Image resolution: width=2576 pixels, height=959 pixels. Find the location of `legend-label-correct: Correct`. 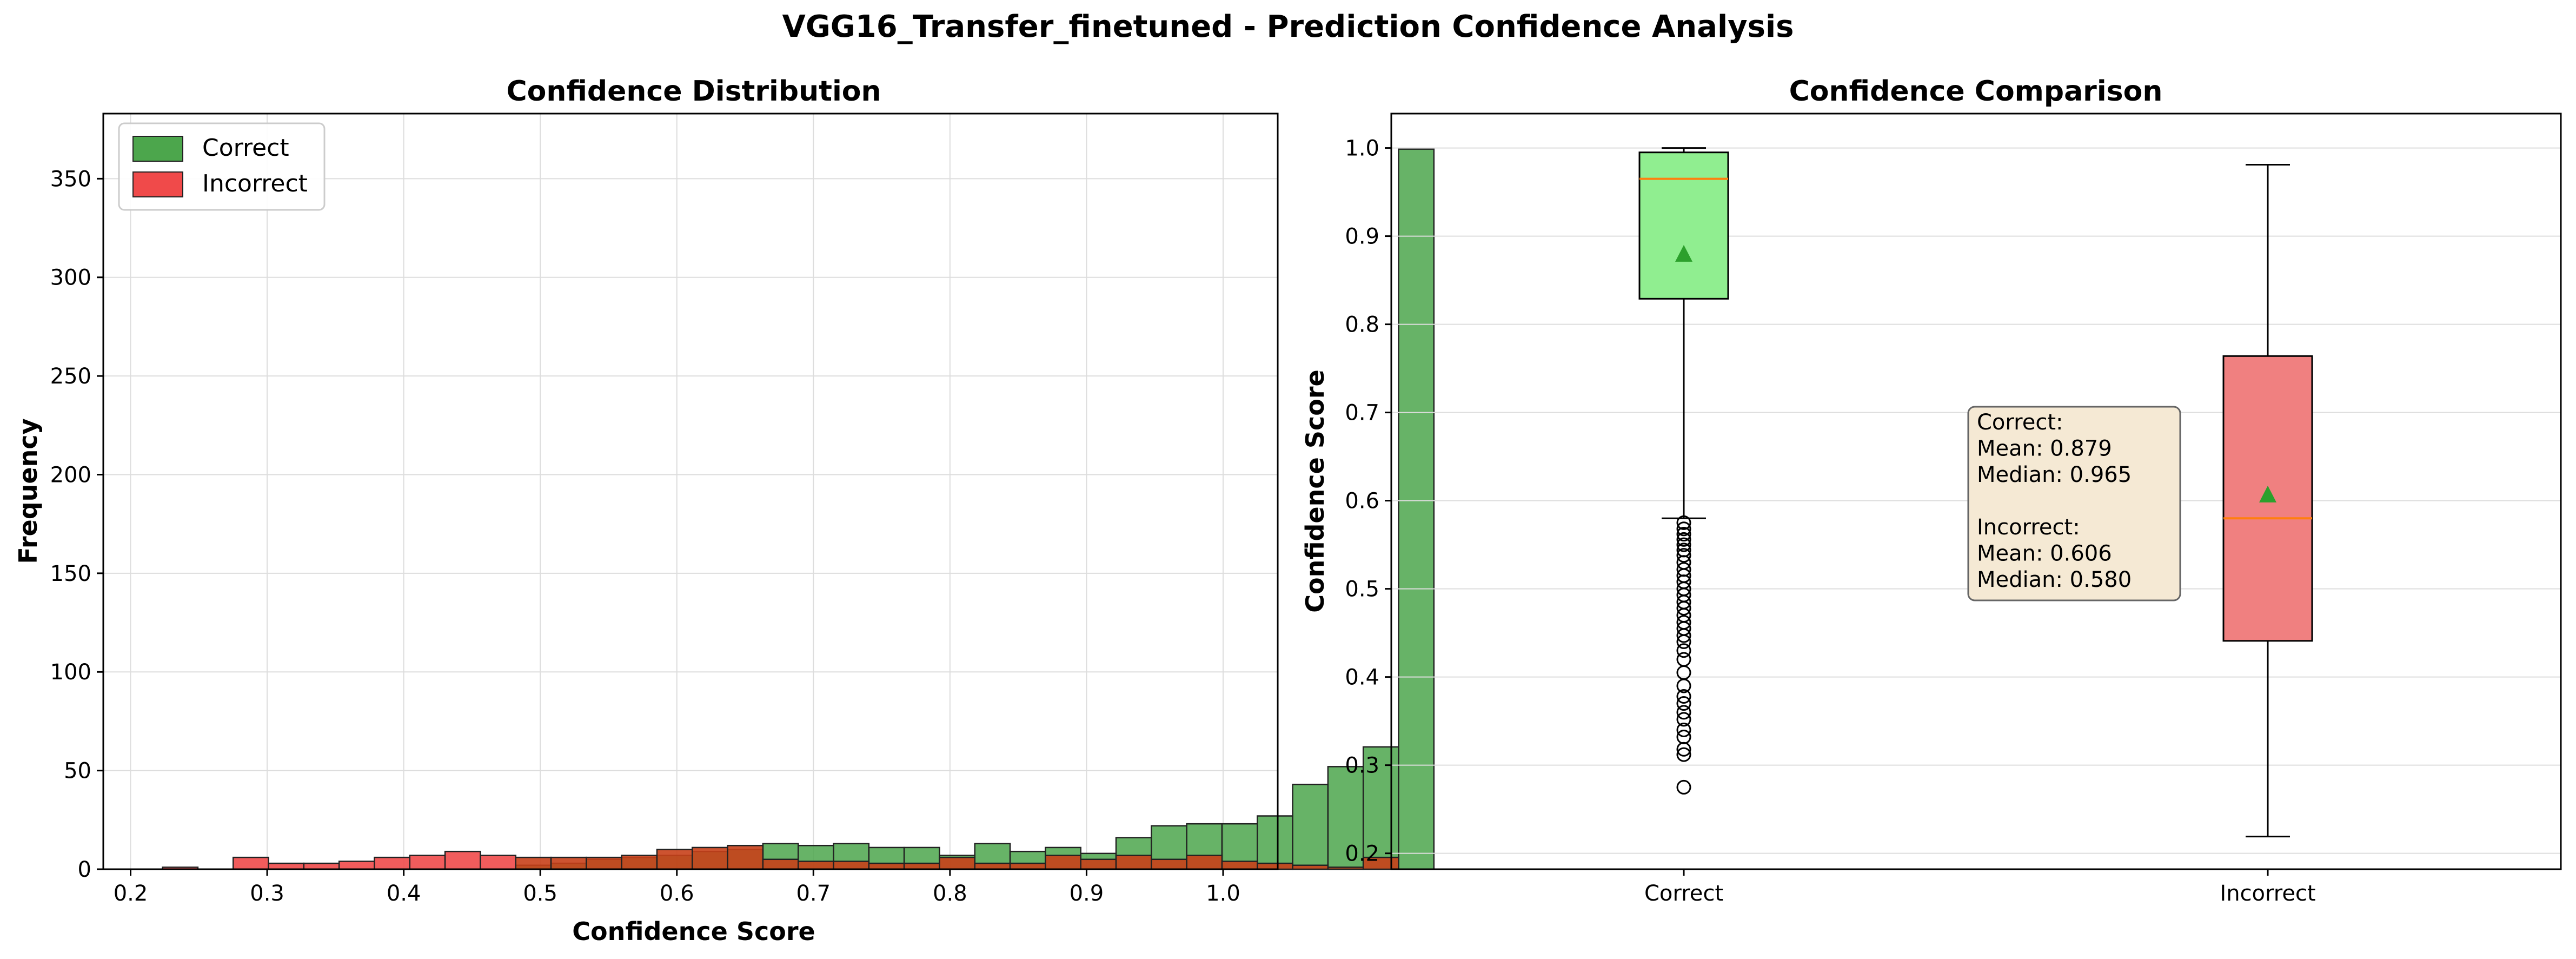

legend-label-correct: Correct is located at coordinates (245, 148).